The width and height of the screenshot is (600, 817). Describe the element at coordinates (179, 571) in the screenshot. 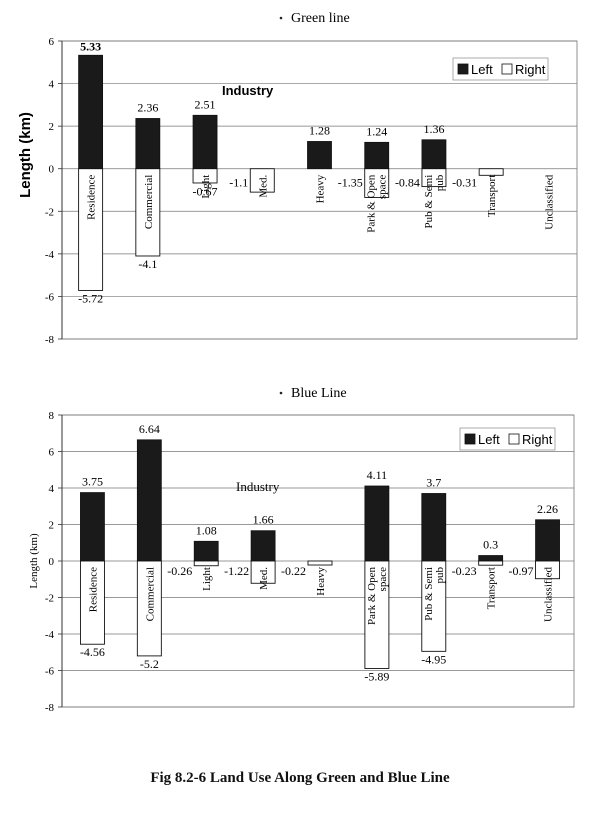

I see `chart1-value-label-right-2: -0.26` at that location.